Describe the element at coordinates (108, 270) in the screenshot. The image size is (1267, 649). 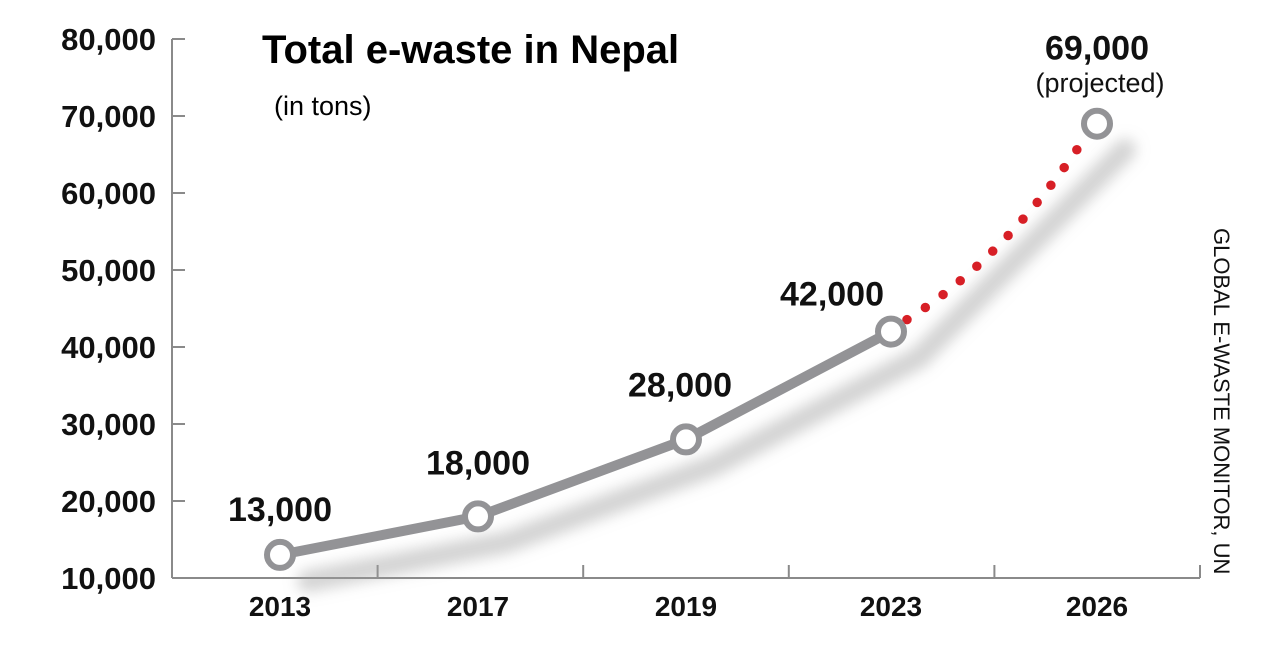
I see `y-tick-label: 50,000` at that location.